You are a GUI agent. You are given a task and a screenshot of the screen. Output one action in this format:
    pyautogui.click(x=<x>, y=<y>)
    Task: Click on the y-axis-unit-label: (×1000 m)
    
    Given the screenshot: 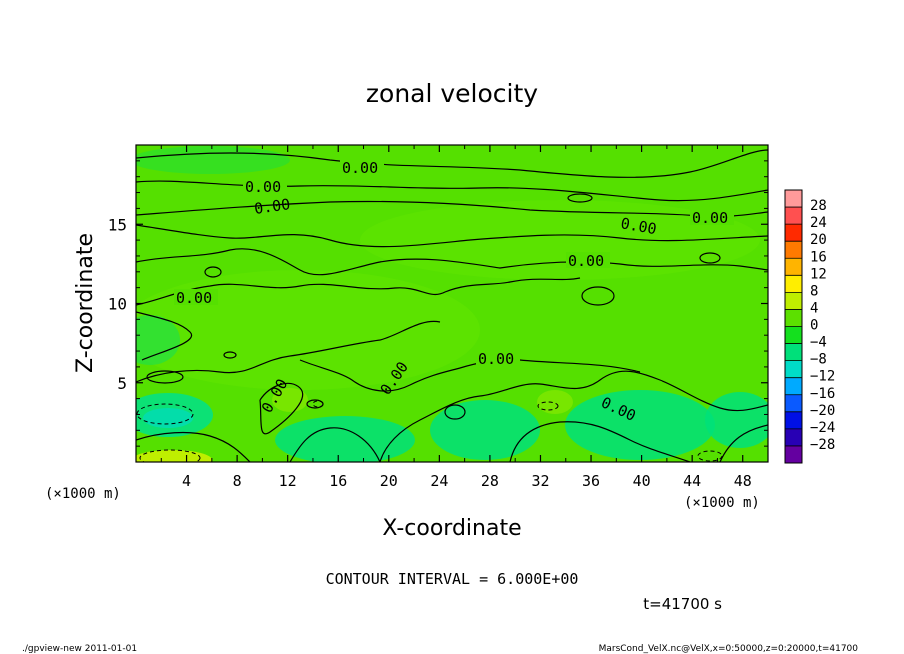 What is the action you would take?
    pyautogui.click(x=83, y=494)
    